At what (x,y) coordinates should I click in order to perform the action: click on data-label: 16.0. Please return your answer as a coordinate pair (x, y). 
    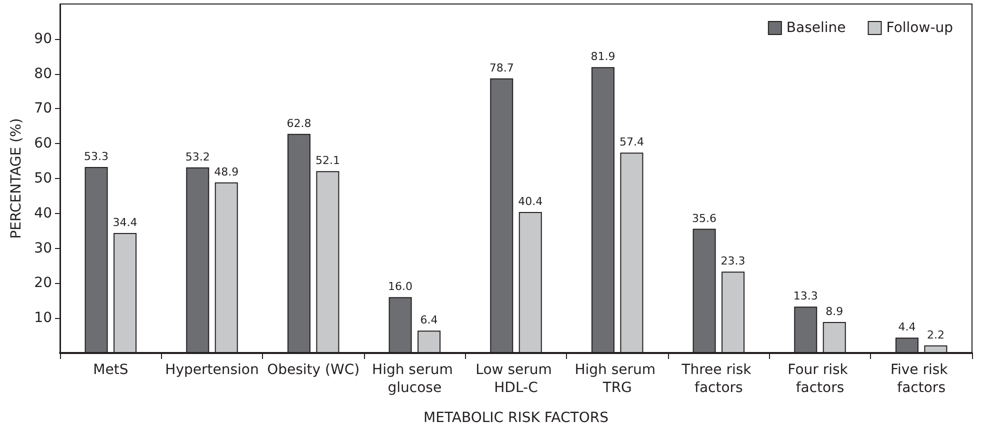
    Looking at the image, I should click on (400, 287).